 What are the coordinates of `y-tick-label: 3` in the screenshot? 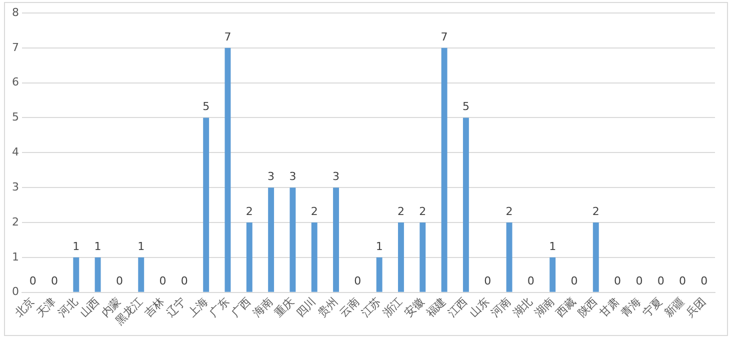 It's located at (15, 187).